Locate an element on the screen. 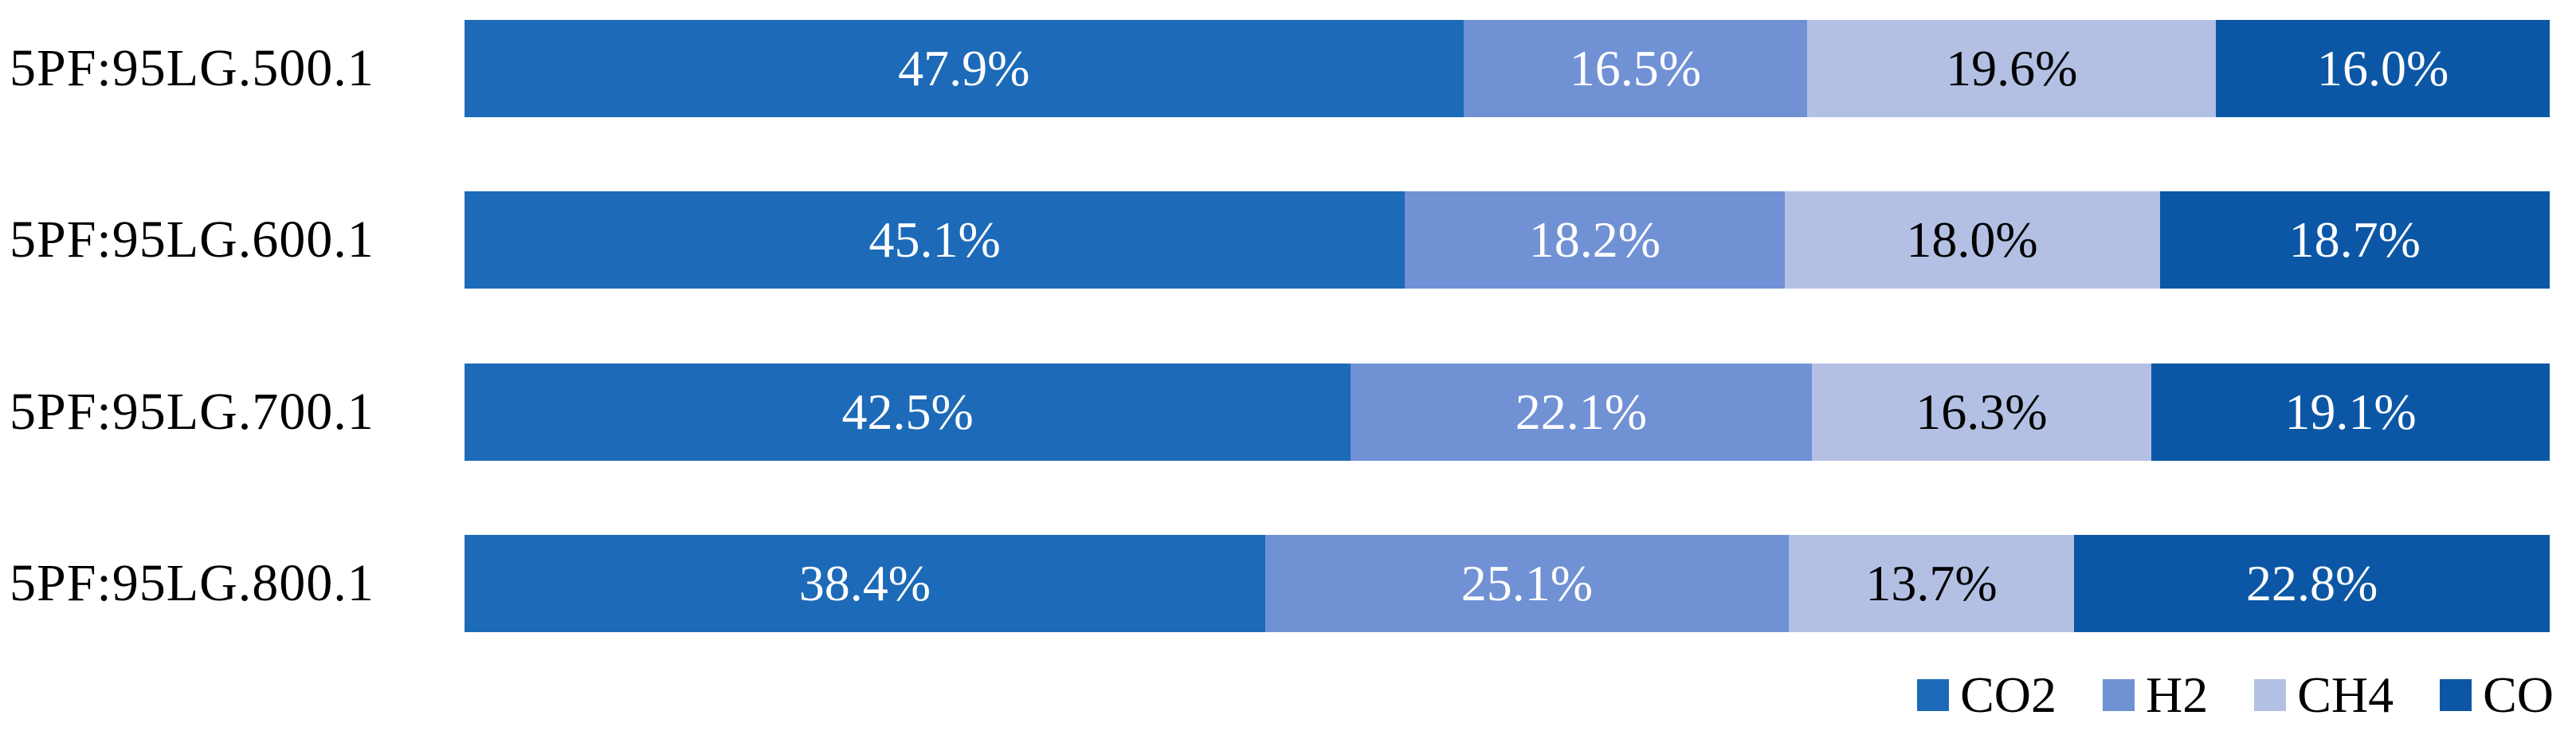 This screenshot has width=2576, height=731. bar-segment-co: 18.7% is located at coordinates (2354, 240).